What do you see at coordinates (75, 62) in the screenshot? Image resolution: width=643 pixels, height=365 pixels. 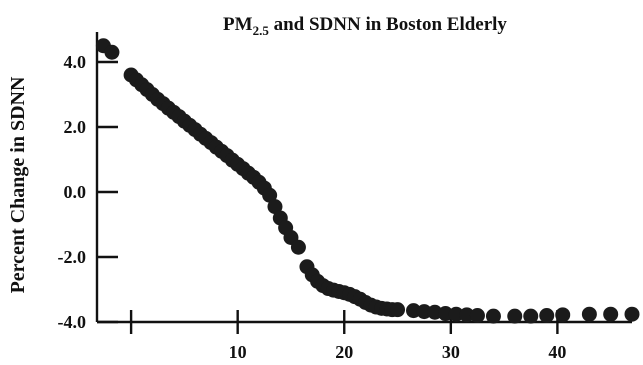 I see `y-tick-label: 4.0` at bounding box center [75, 62].